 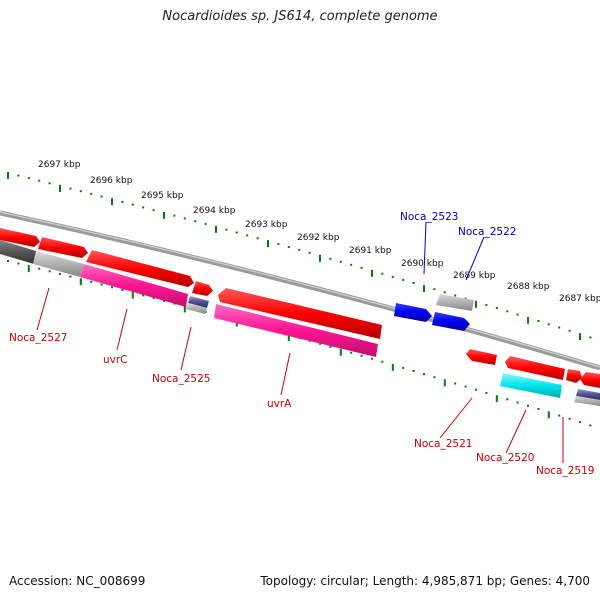 I want to click on gene-label-noca-2520: Noca_2520, so click(x=505, y=458).